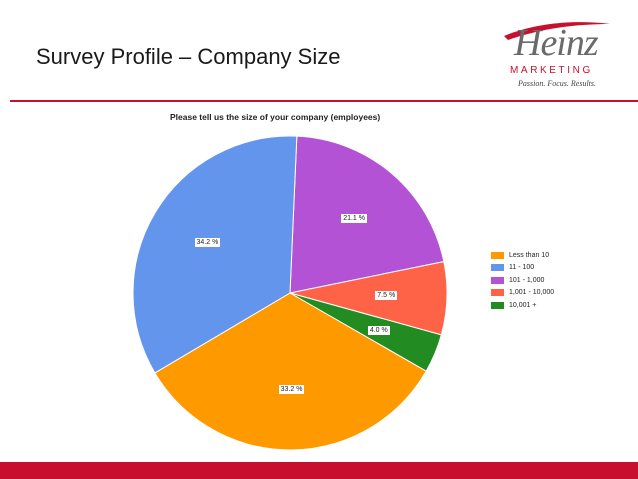 The image size is (638, 479). What do you see at coordinates (529, 255) in the screenshot?
I see `legend-label: Less than 10` at bounding box center [529, 255].